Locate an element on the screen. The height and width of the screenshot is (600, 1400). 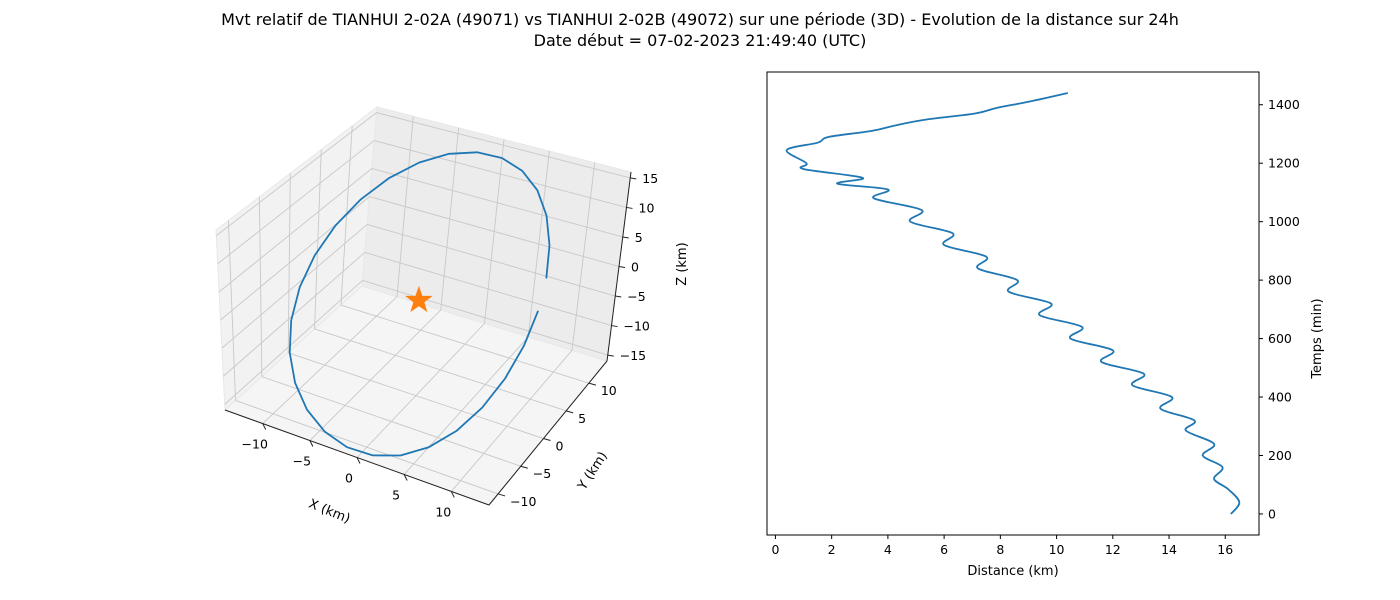
title-line-2: Date début = 07-02-2023 21:49:40 (UTC) is located at coordinates (700, 40).